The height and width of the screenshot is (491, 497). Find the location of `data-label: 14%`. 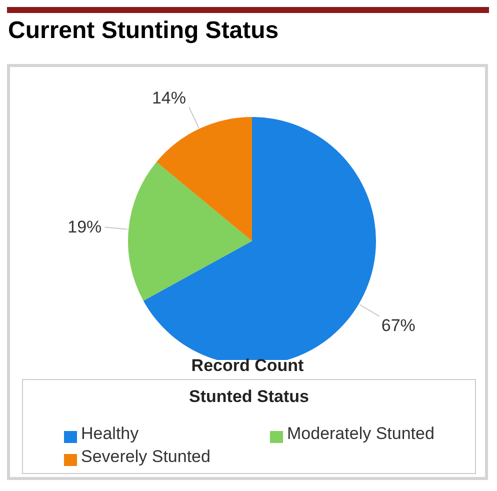

data-label: 14% is located at coordinates (169, 98).